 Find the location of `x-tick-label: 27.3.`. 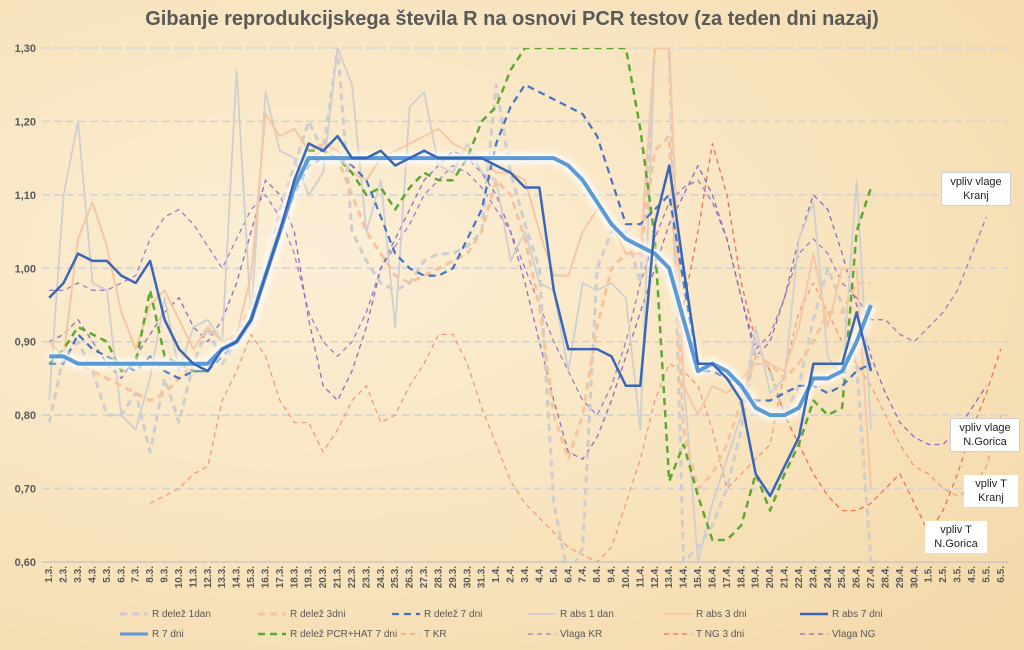

x-tick-label: 27.3. is located at coordinates (424, 577).